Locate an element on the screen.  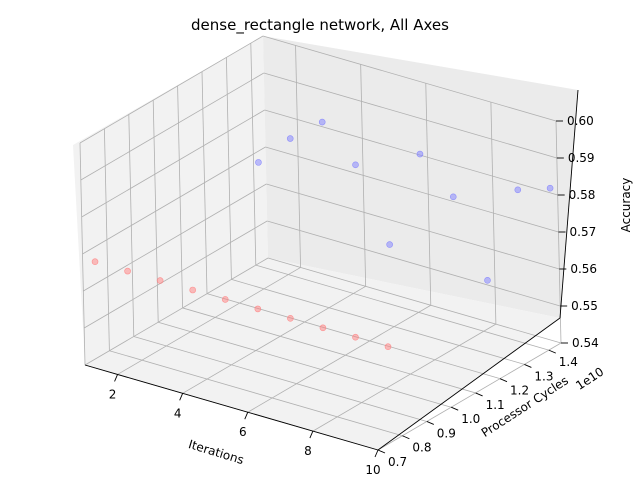
z-tick-label: 0.54 is located at coordinates (585, 343).